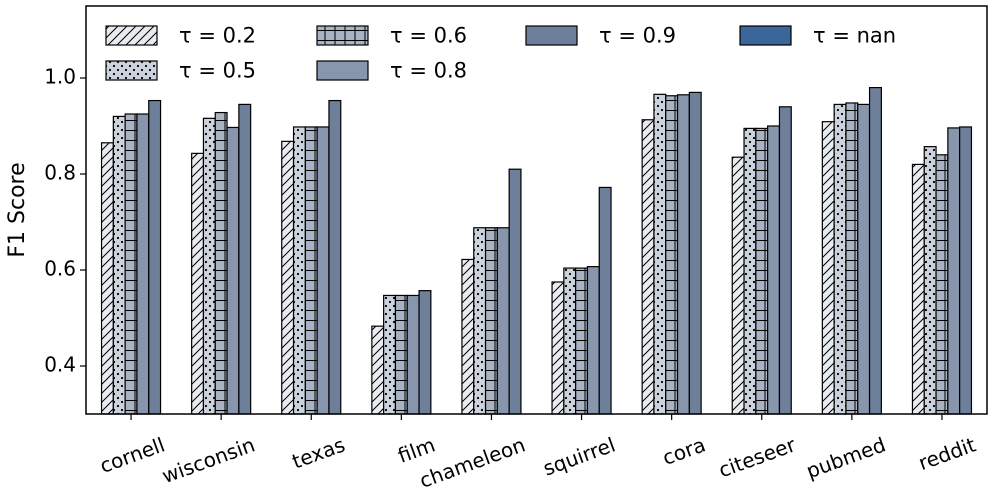 The image size is (996, 498). What do you see at coordinates (659, 254) in the screenshot?
I see `bar-hatch-cora-0p5` at bounding box center [659, 254].